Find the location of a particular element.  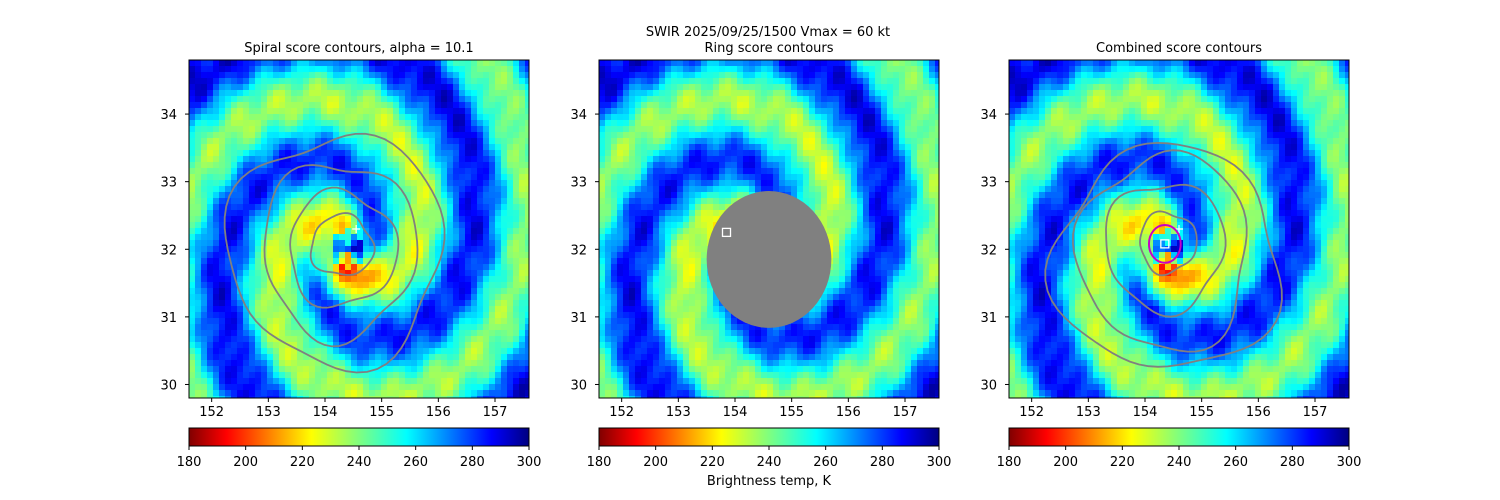

ring-score-mask is located at coordinates (769, 259).